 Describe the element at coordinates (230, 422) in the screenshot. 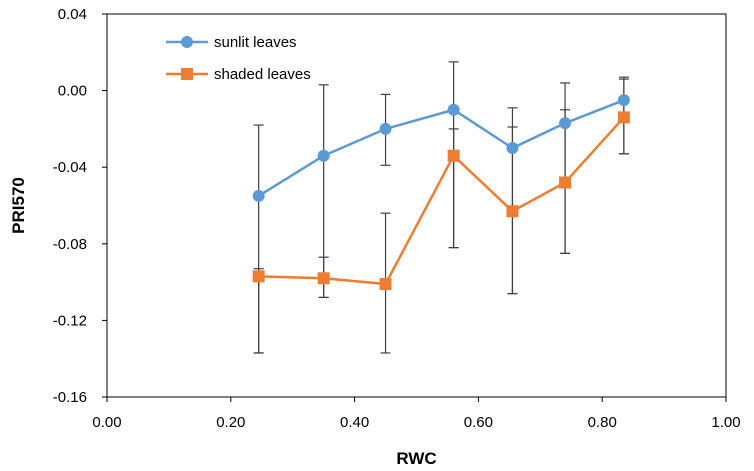

I see `x-tick-label: 0.20` at that location.